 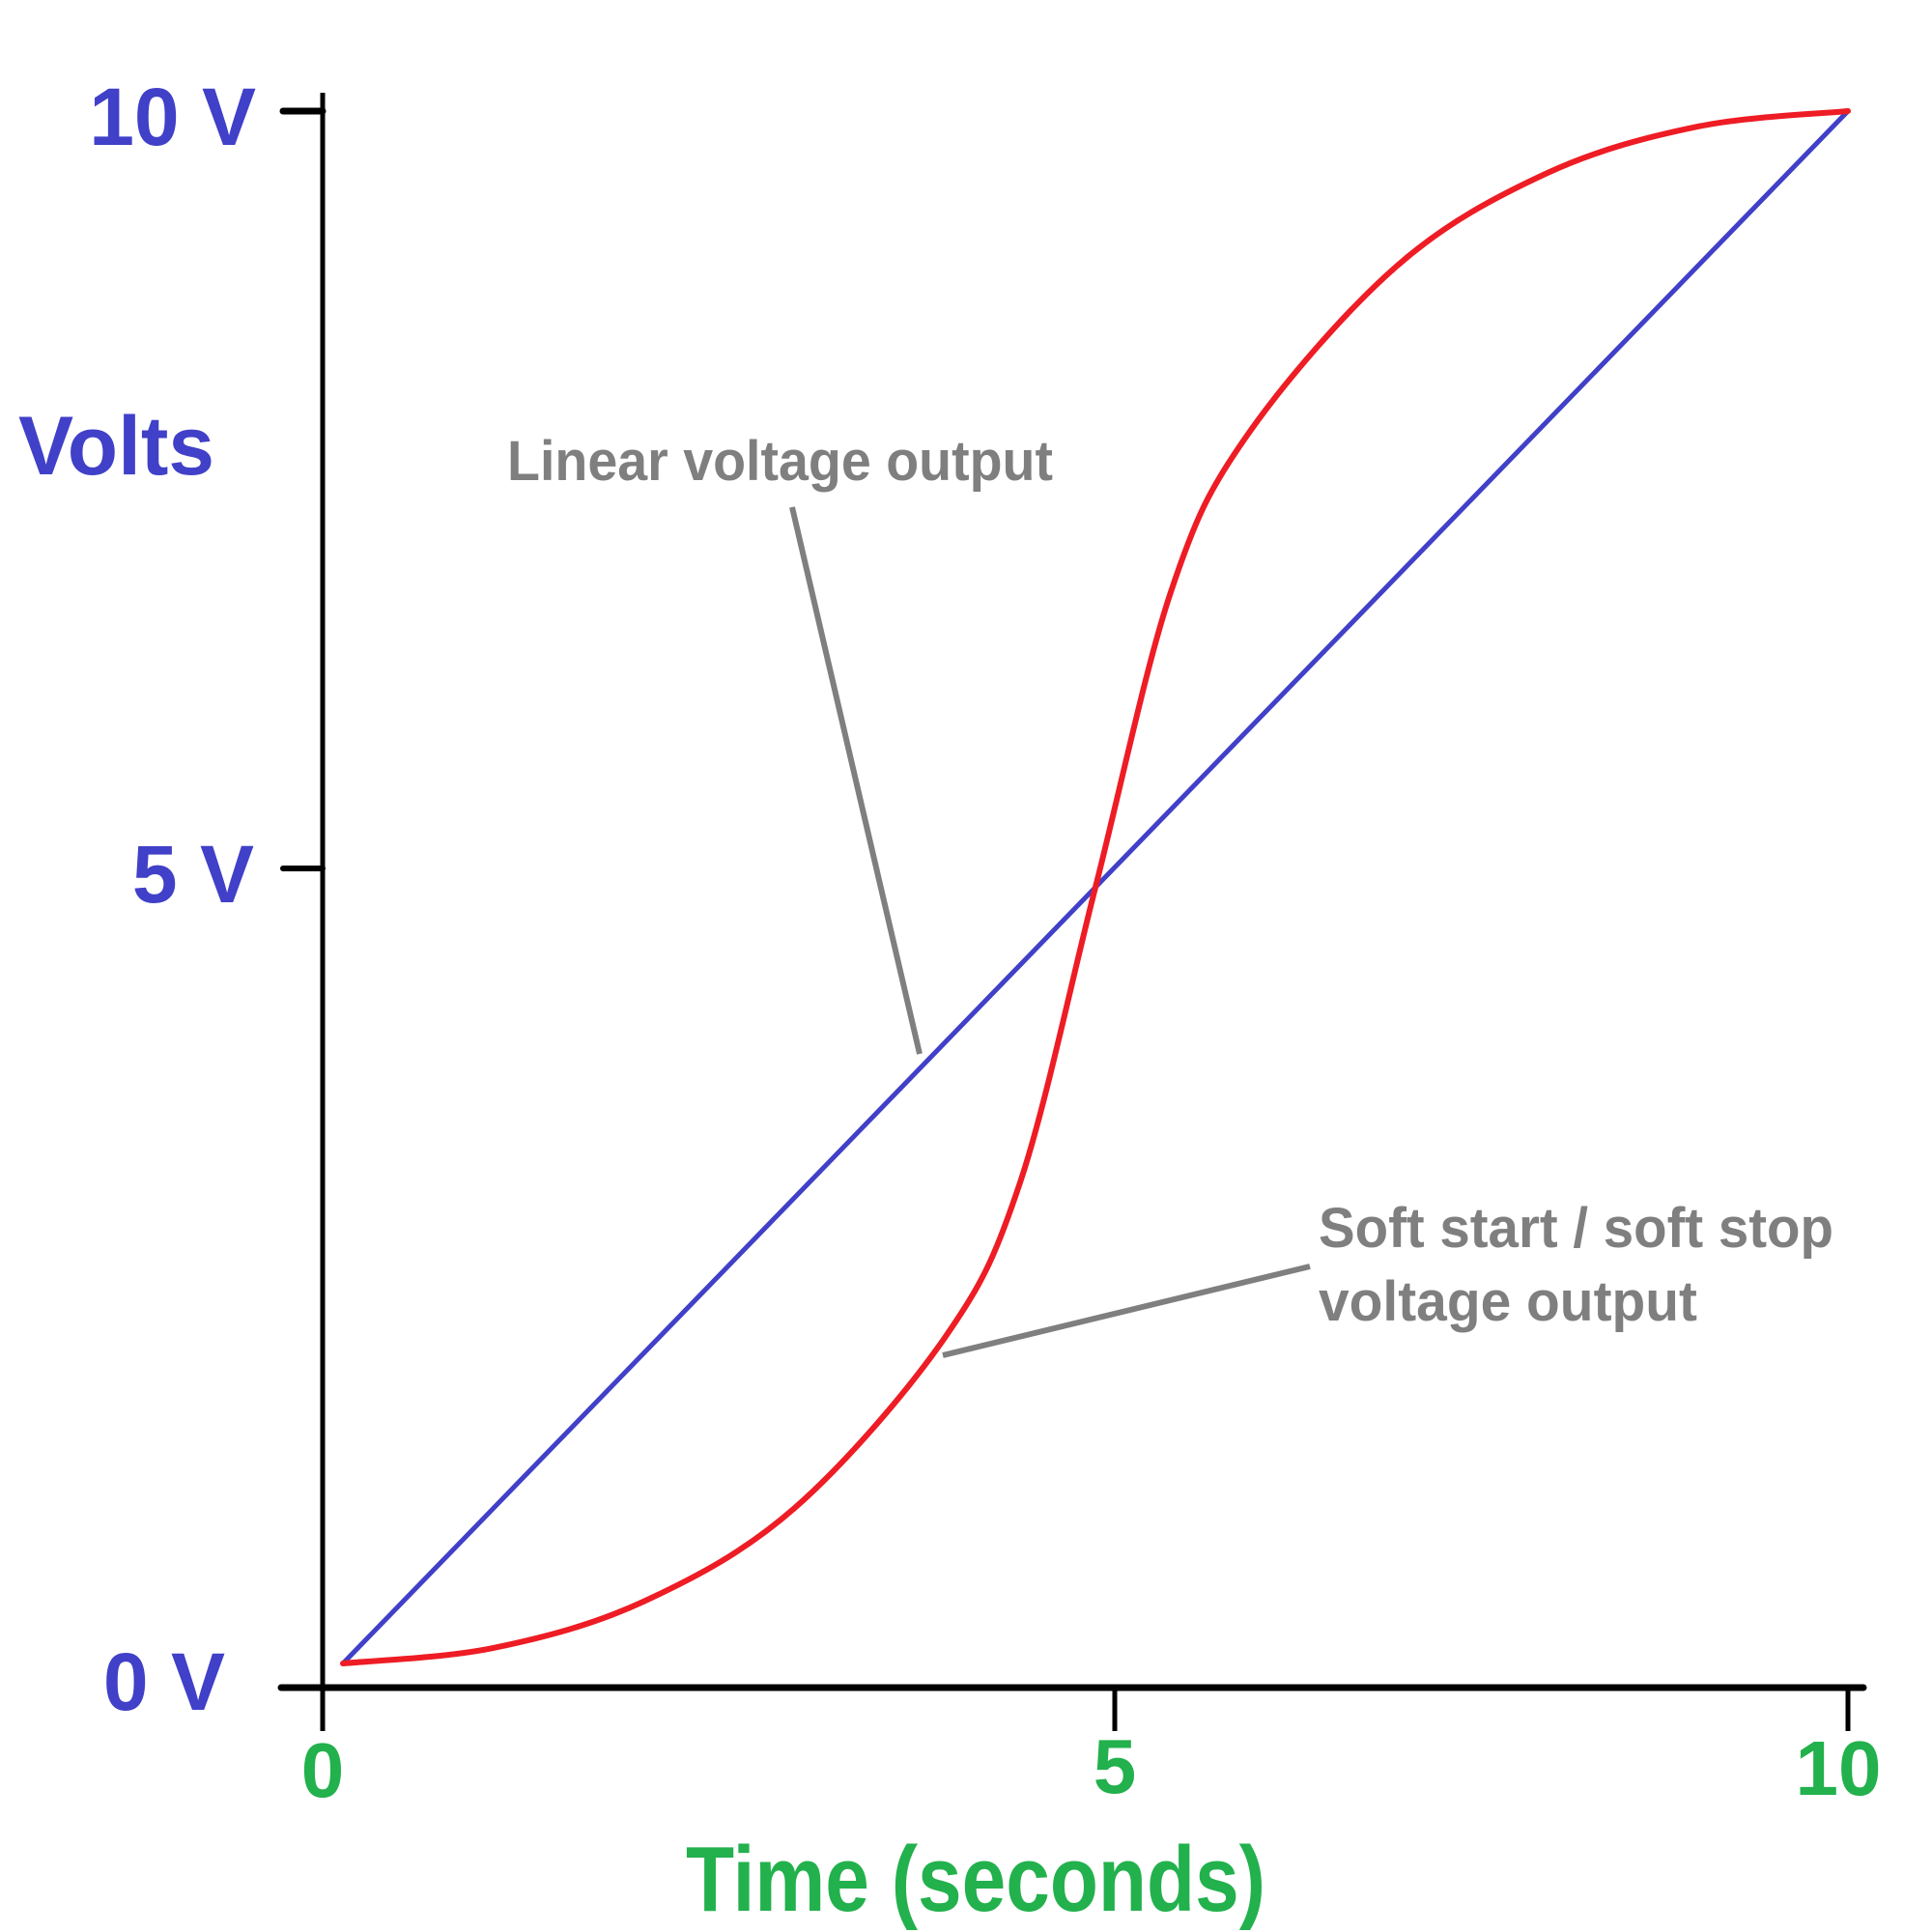 I want to click on x-axis-label: Time (seconds), so click(x=975, y=1879).